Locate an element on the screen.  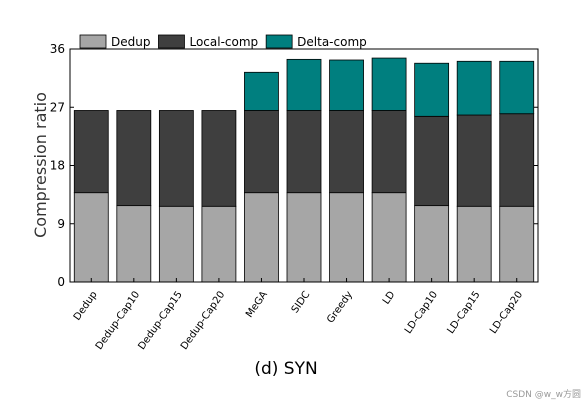
x-tick-label: Dedup-Cap15 is located at coordinates (160, 320).